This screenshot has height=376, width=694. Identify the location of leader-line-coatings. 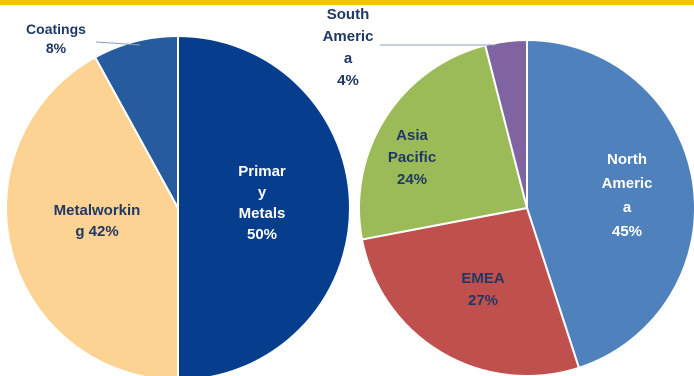
(118, 43).